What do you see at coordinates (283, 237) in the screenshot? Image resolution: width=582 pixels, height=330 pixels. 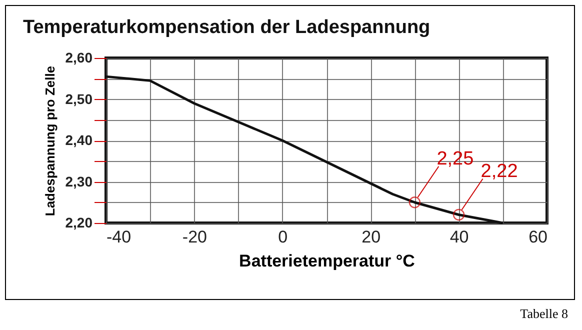 I see `x-tick-label: 0` at bounding box center [283, 237].